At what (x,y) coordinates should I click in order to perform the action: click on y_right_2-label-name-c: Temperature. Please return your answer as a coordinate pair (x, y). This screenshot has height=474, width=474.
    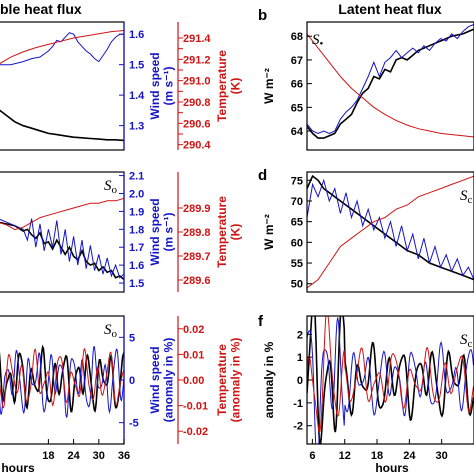
    Looking at the image, I should click on (222, 232).